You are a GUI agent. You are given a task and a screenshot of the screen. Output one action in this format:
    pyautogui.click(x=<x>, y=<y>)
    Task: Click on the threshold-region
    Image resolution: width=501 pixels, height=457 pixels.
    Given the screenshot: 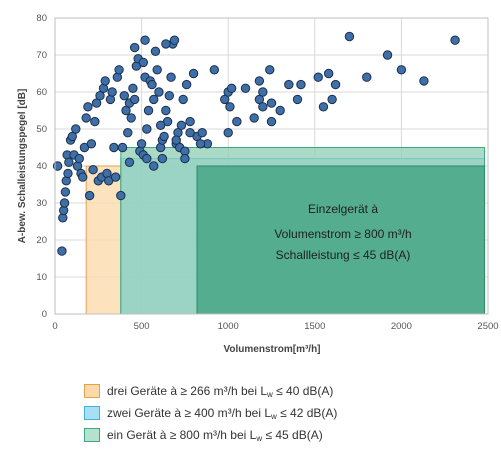 What is the action you would take?
    pyautogui.click(x=103, y=240)
    